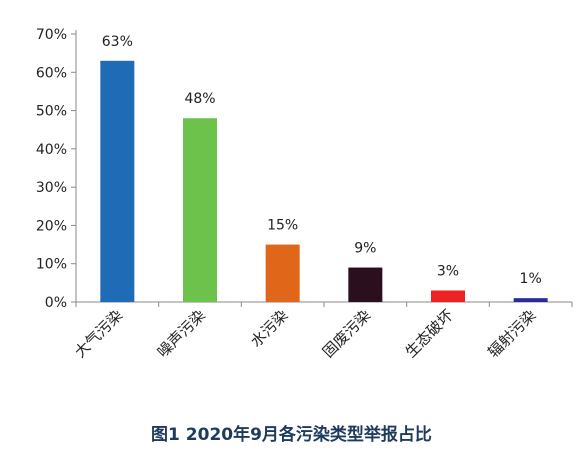 The height and width of the screenshot is (461, 583). I want to click on x-category-label: 大气污染, so click(98, 333).